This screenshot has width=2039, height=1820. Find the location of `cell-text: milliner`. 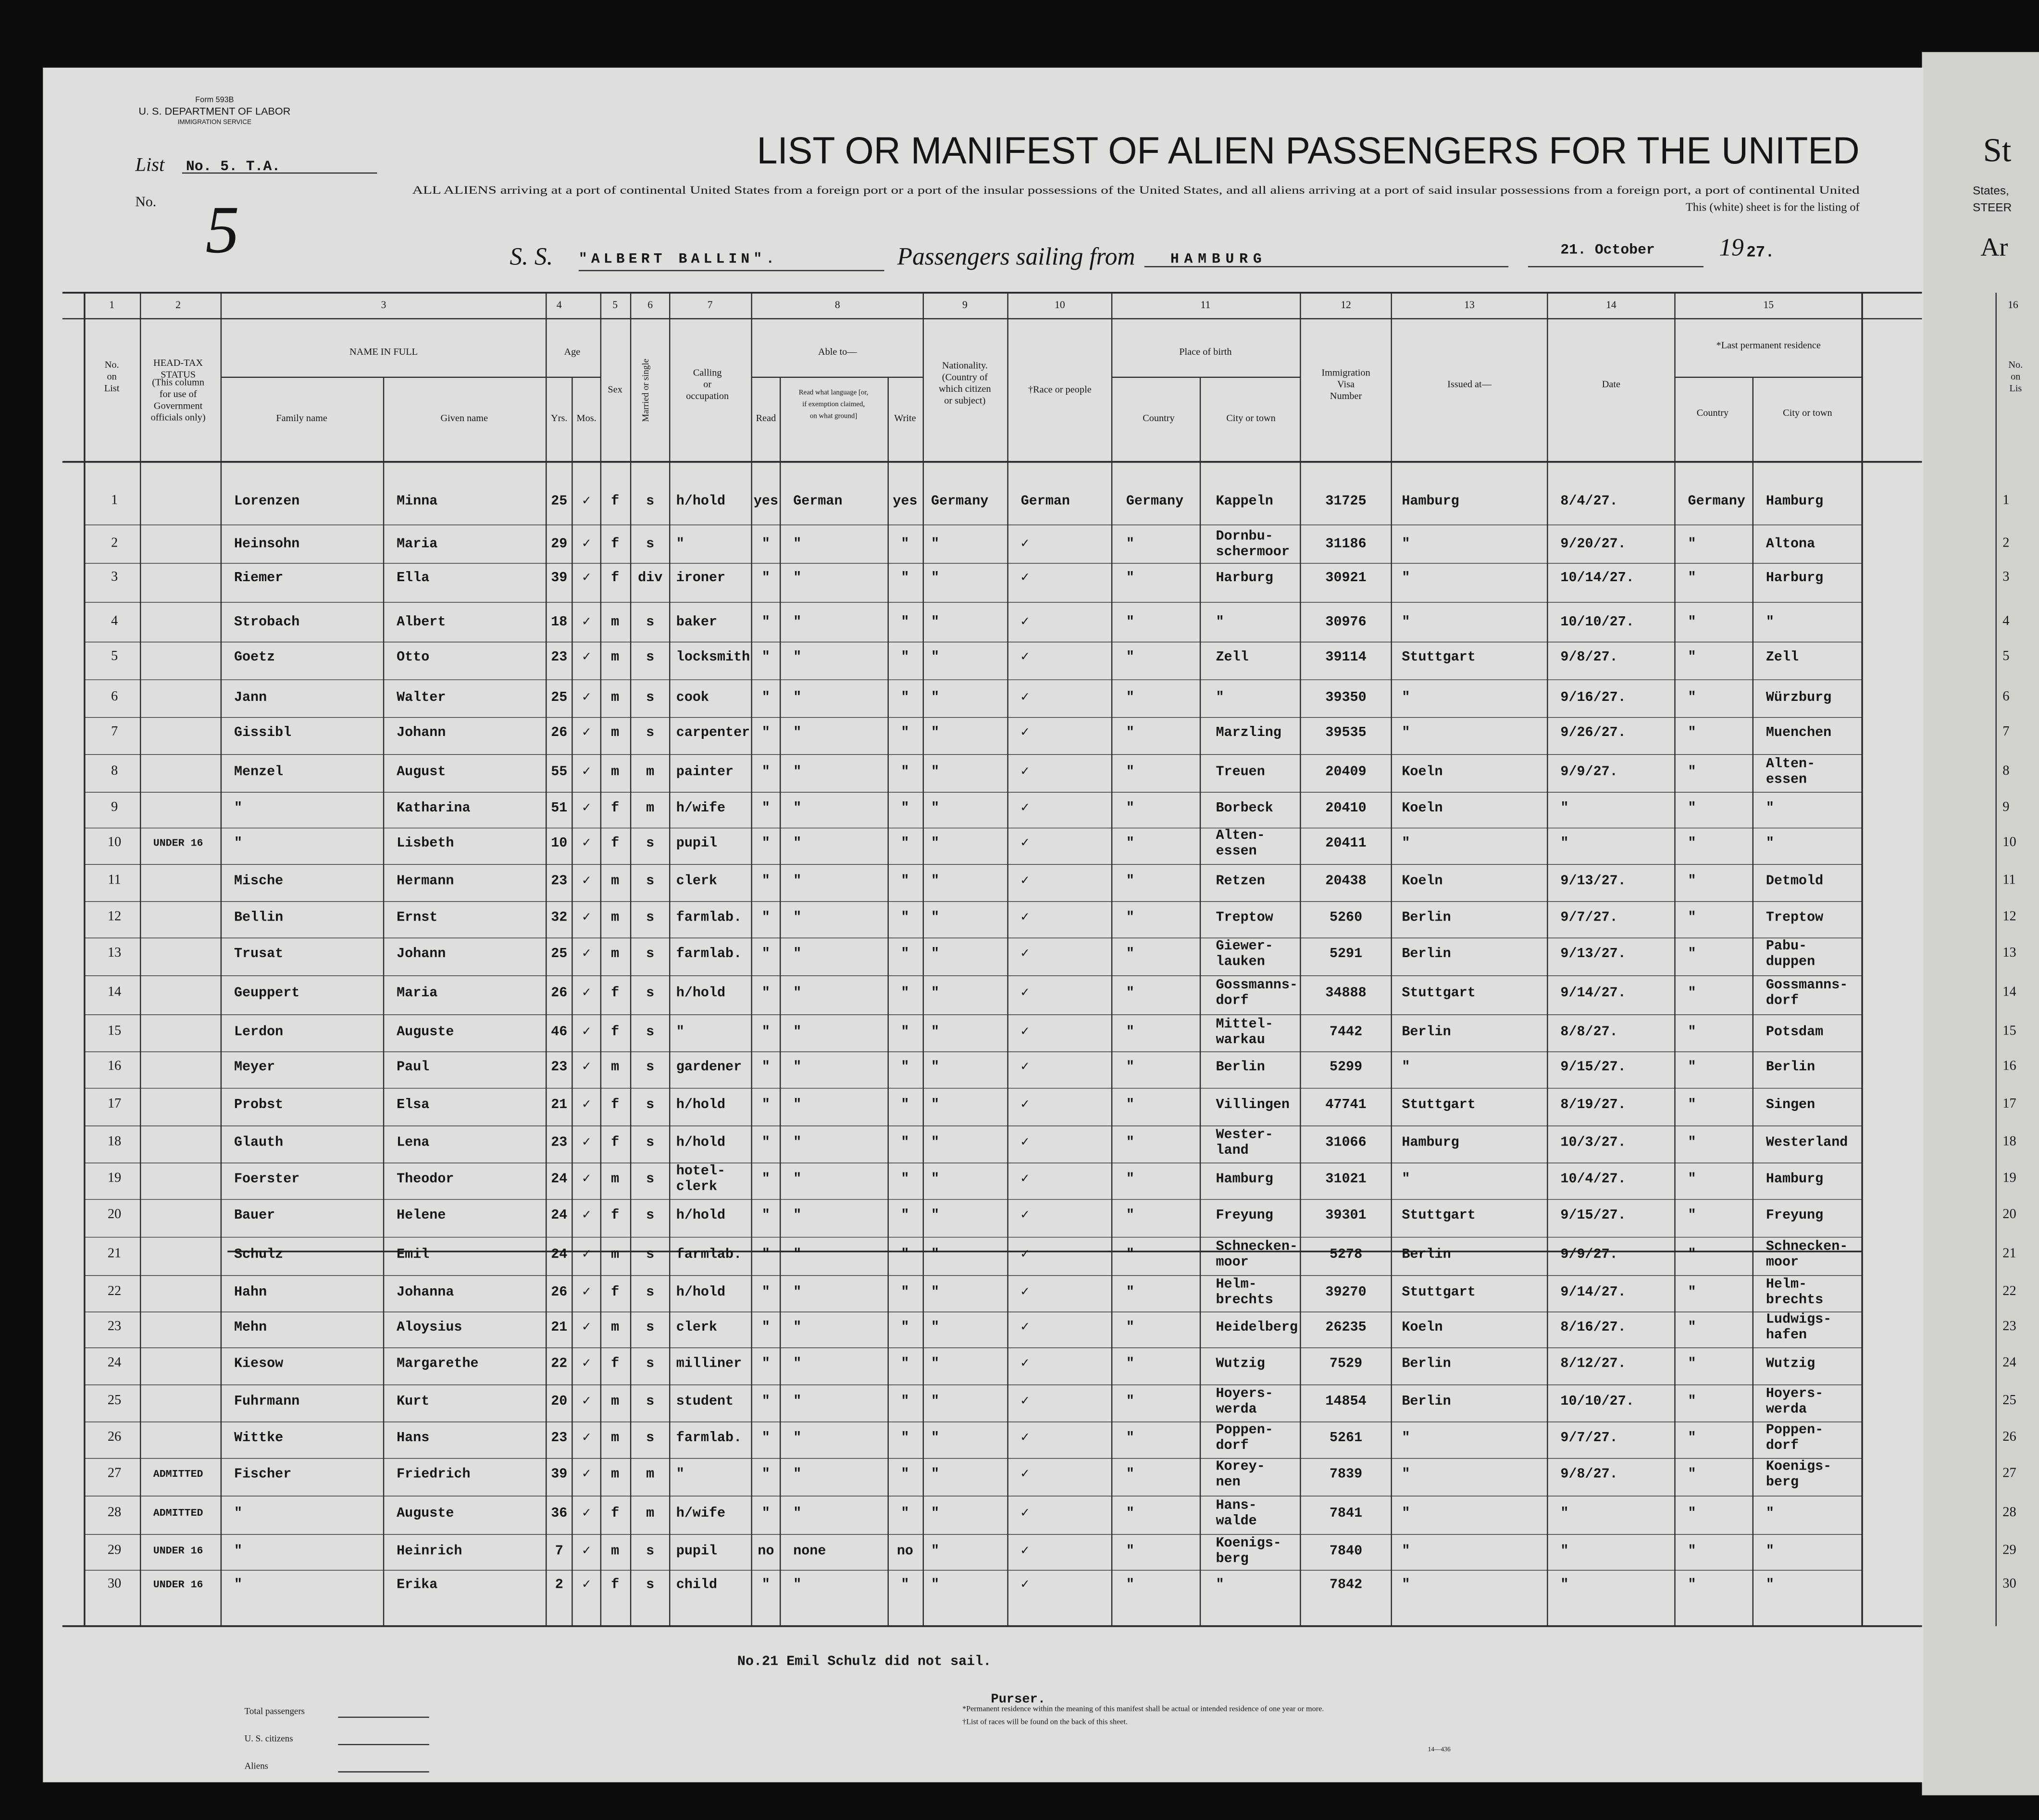

cell-text: milliner is located at coordinates (709, 1364).